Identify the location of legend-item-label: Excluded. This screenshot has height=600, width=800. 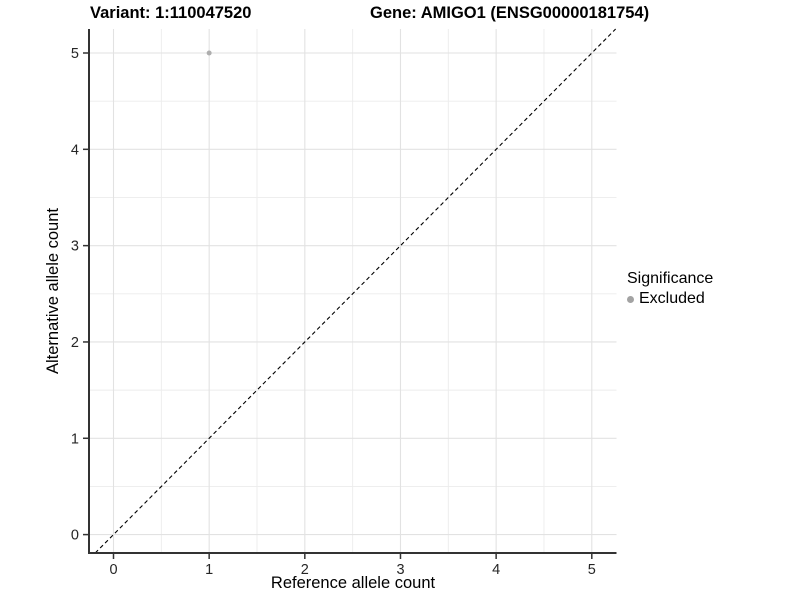
(672, 298).